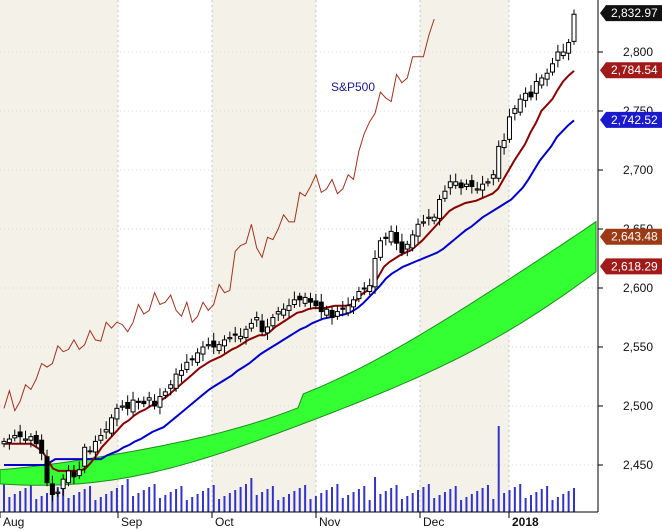  Describe the element at coordinates (638, 170) in the screenshot. I see `y-tick-label: 2,700` at that location.